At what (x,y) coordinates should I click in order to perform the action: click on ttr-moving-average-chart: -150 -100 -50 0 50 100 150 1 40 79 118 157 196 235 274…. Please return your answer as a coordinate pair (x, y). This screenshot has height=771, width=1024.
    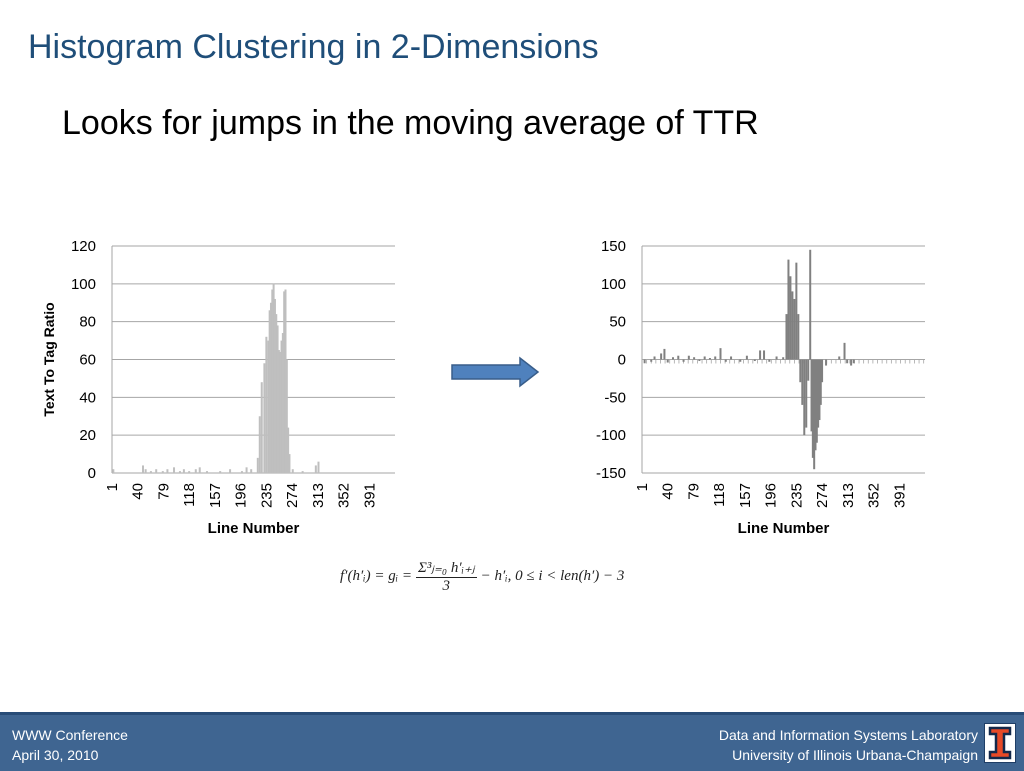
    Looking at the image, I should click on (760, 387).